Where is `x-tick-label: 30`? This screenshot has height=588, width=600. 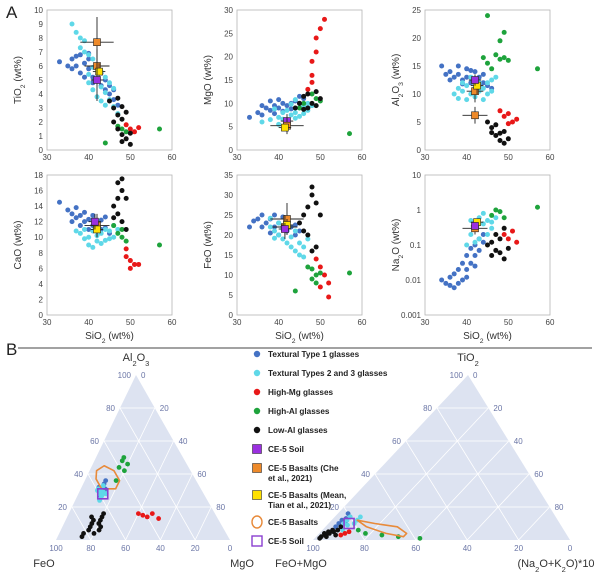 x-tick-label: 30 is located at coordinates (425, 157).